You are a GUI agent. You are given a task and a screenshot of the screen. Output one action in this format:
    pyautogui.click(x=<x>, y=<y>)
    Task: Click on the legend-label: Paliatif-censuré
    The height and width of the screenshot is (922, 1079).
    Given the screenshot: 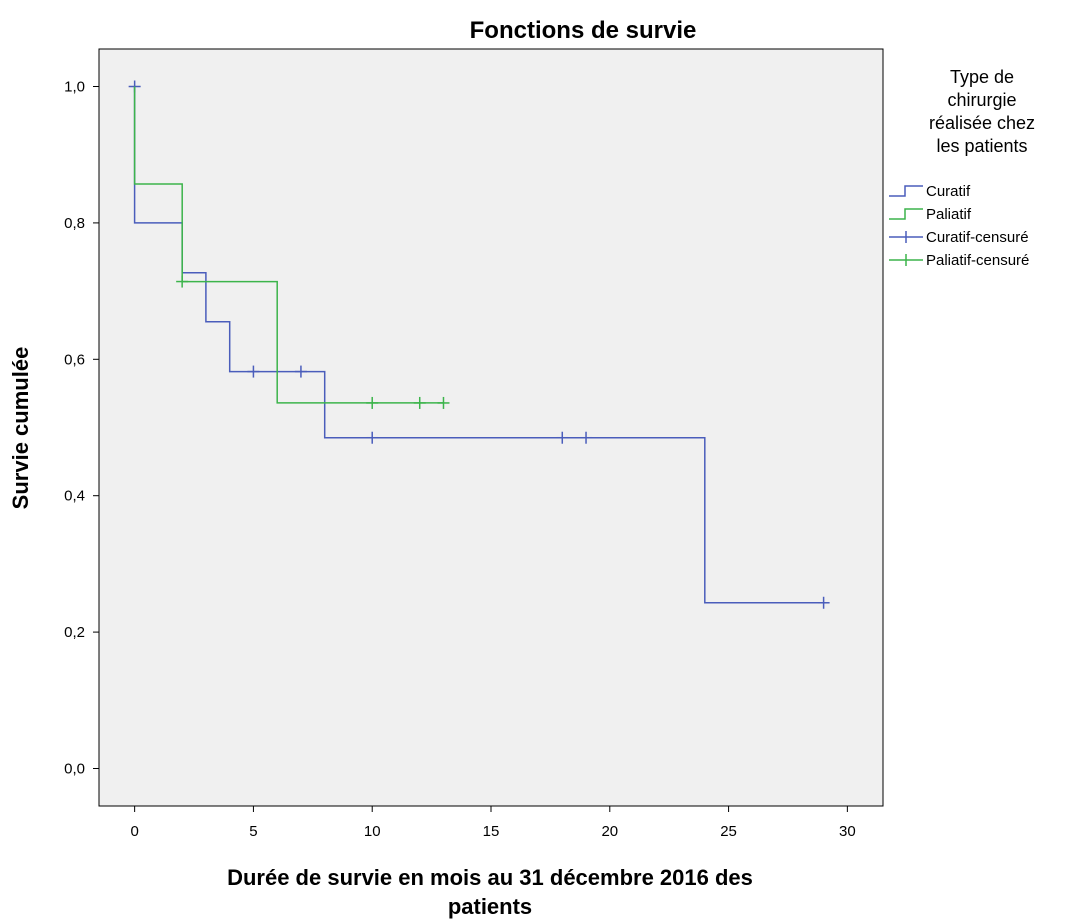 What is the action you would take?
    pyautogui.click(x=977, y=260)
    